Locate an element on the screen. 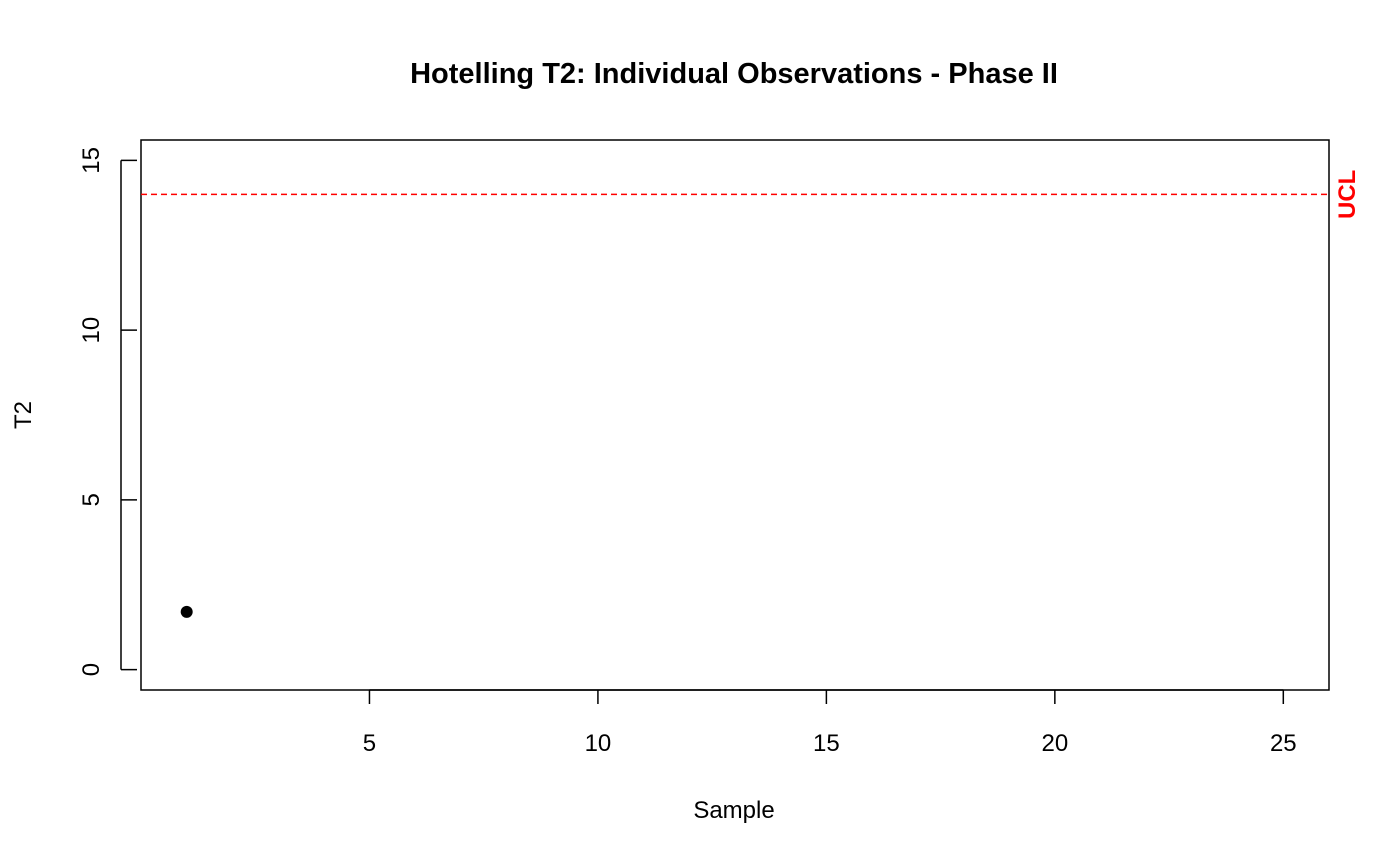 Image resolution: width=1400 pixels, height=865 pixels. y-axis-label: T2 is located at coordinates (23, 415).